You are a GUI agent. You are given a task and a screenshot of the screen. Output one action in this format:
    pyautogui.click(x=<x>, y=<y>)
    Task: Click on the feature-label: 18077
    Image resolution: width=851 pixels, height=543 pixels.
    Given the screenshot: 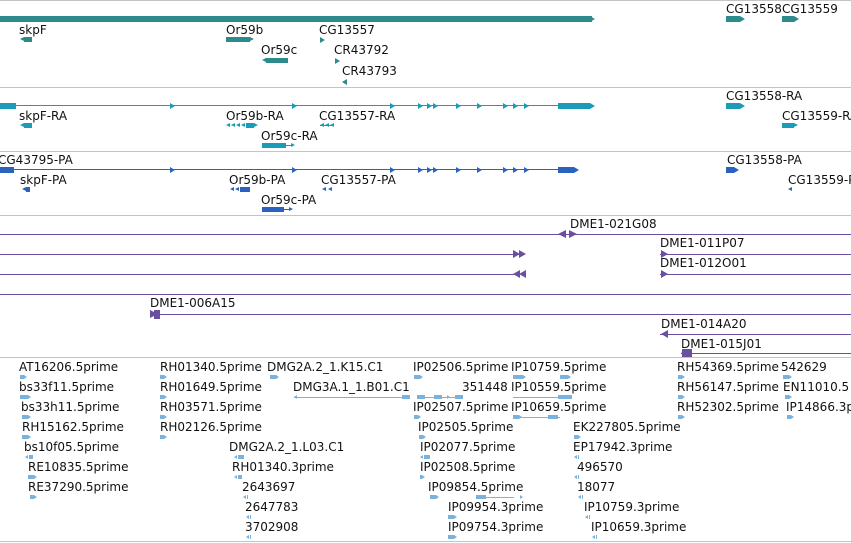 What is the action you would take?
    pyautogui.click(x=596, y=487)
    